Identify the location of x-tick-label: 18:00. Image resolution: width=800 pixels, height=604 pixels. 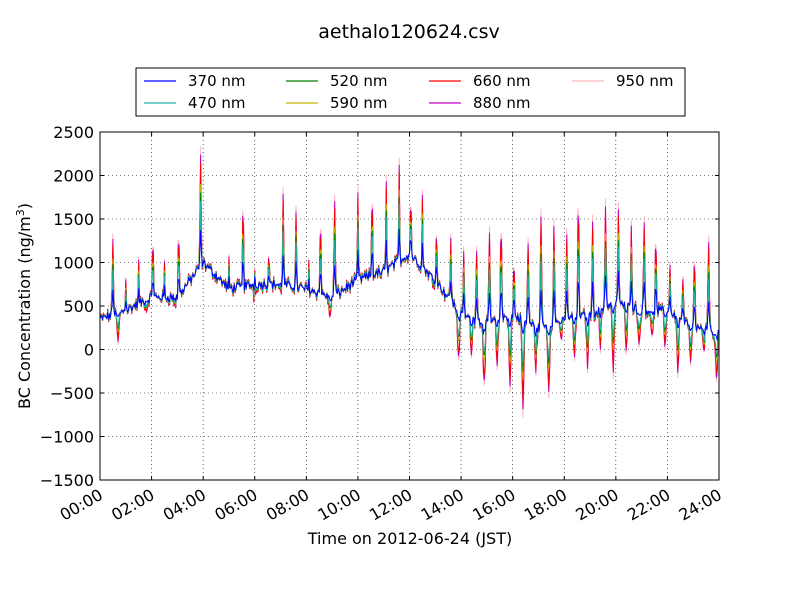
(545, 505).